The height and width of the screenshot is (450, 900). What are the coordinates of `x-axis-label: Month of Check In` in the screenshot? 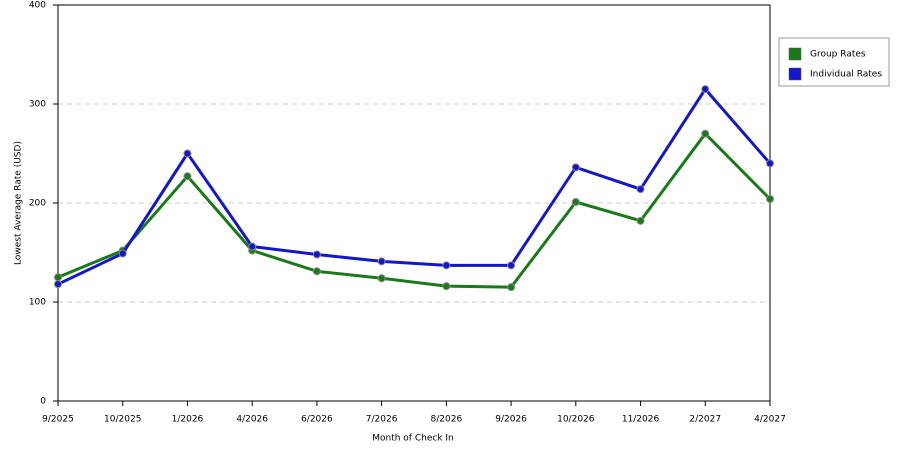 It's located at (413, 439).